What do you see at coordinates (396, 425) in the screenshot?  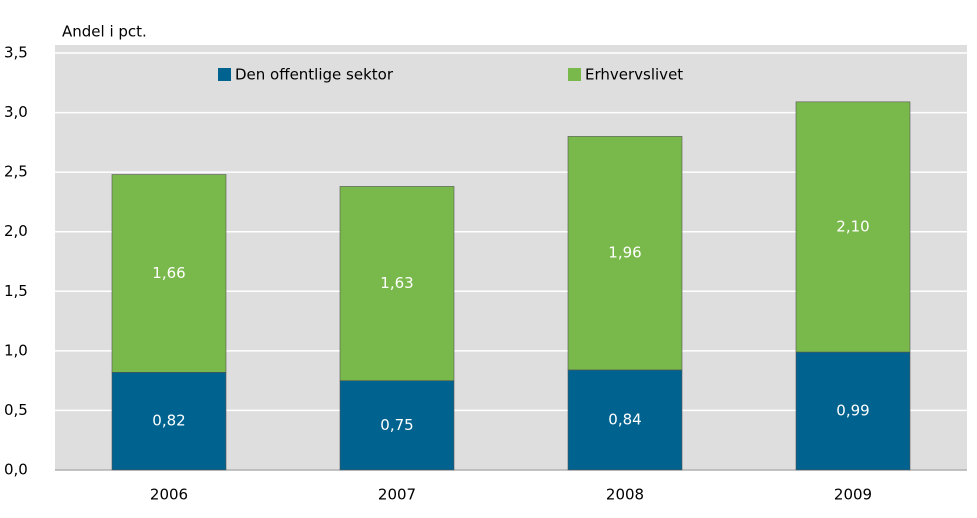 I see `data-label: 0,75` at bounding box center [396, 425].